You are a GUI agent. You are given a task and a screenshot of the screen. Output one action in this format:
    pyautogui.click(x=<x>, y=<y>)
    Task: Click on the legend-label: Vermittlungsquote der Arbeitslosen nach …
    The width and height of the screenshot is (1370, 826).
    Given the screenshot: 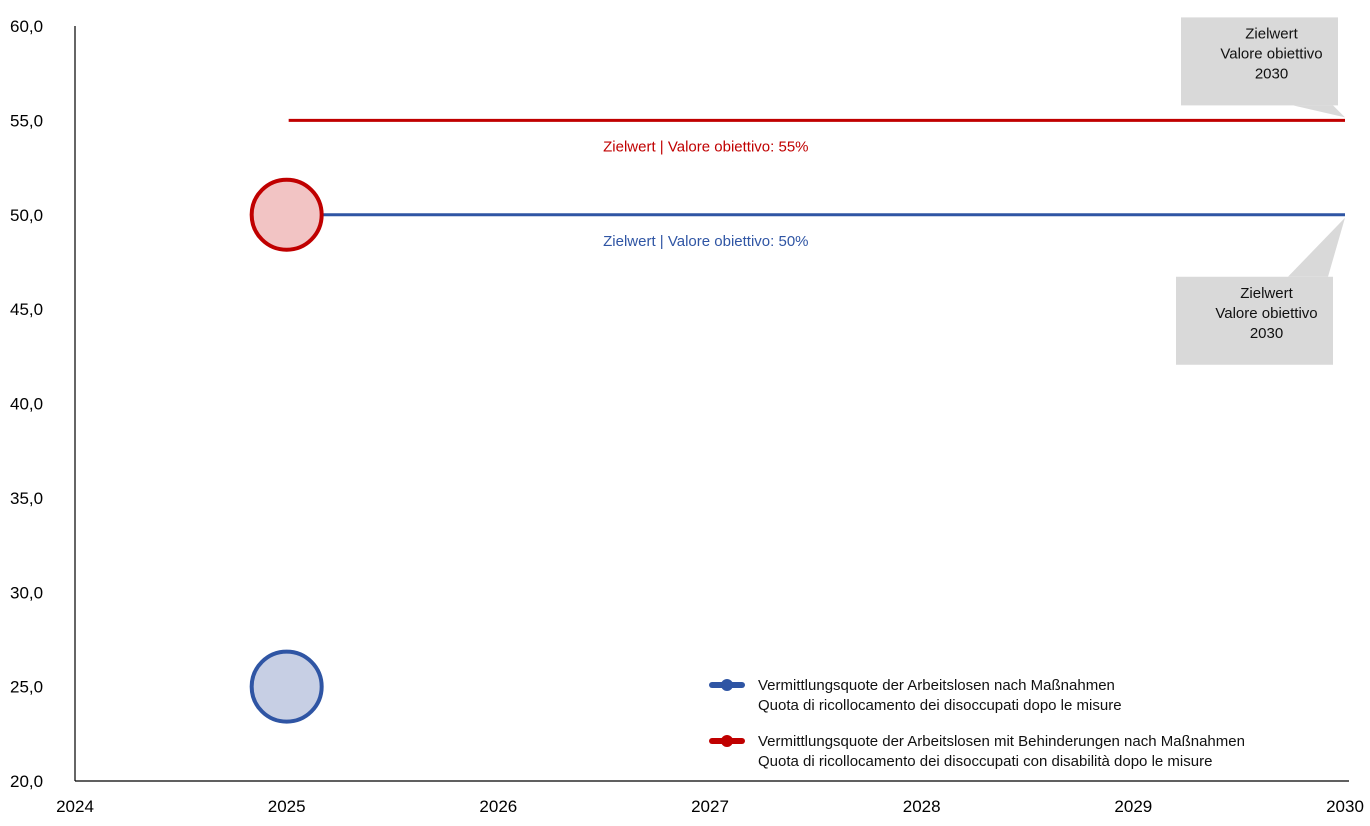 What is the action you would take?
    pyautogui.click(x=936, y=685)
    